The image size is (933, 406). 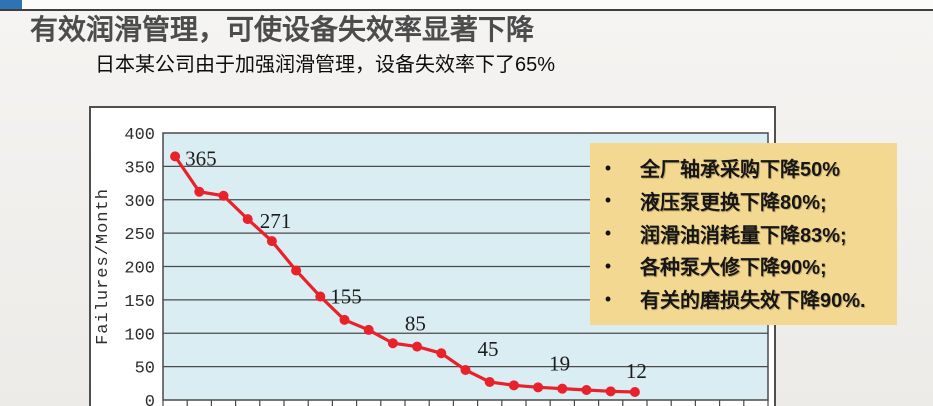 I want to click on callout-item: • 全厂轴承采购下降50%, so click(x=743, y=167).